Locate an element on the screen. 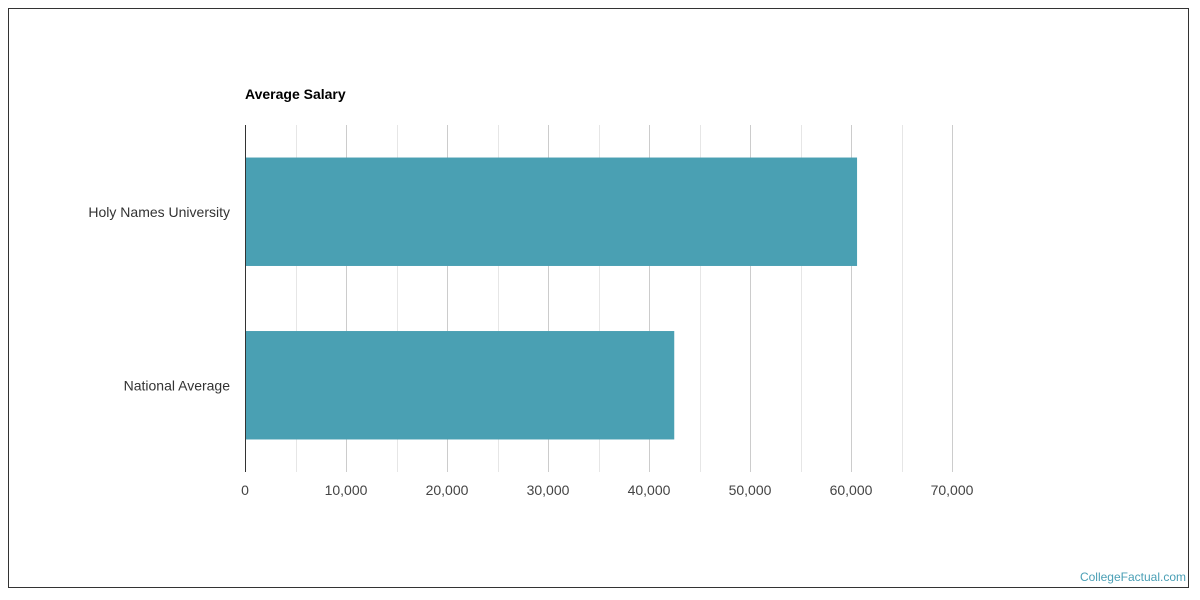 The width and height of the screenshot is (1200, 600). category-labels: Holy Names University National Average is located at coordinates (159, 299).